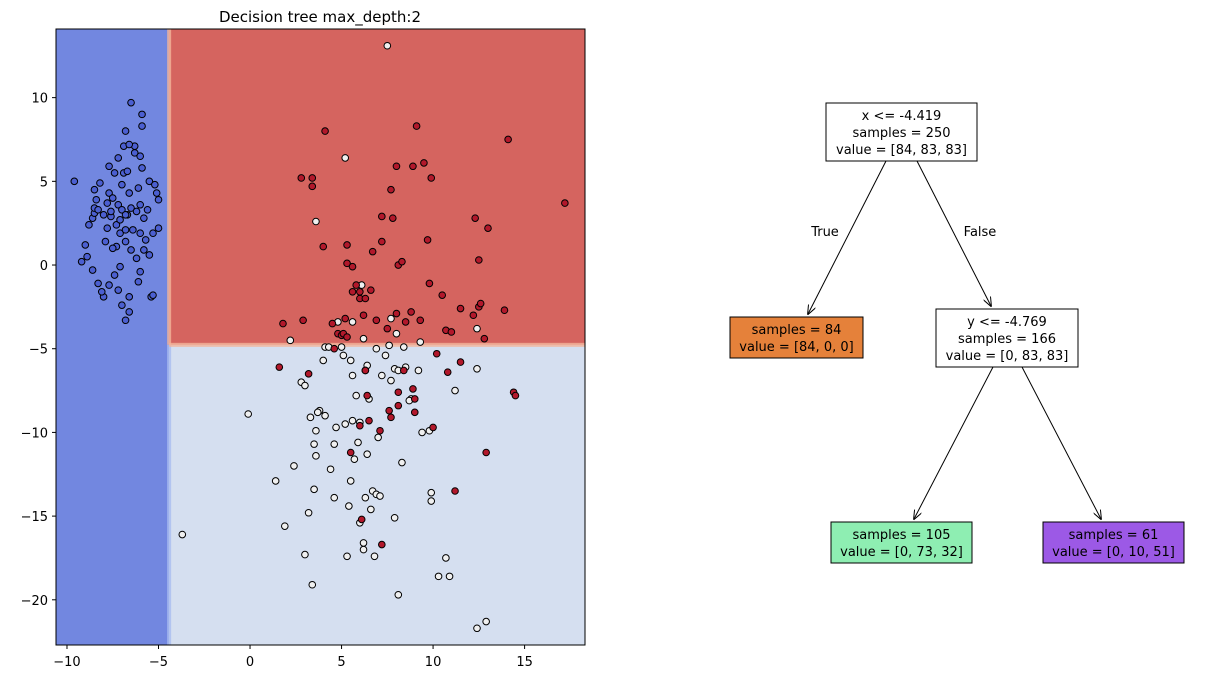  I want to click on plot-title: Decision tree max_depth:2, so click(320, 17).